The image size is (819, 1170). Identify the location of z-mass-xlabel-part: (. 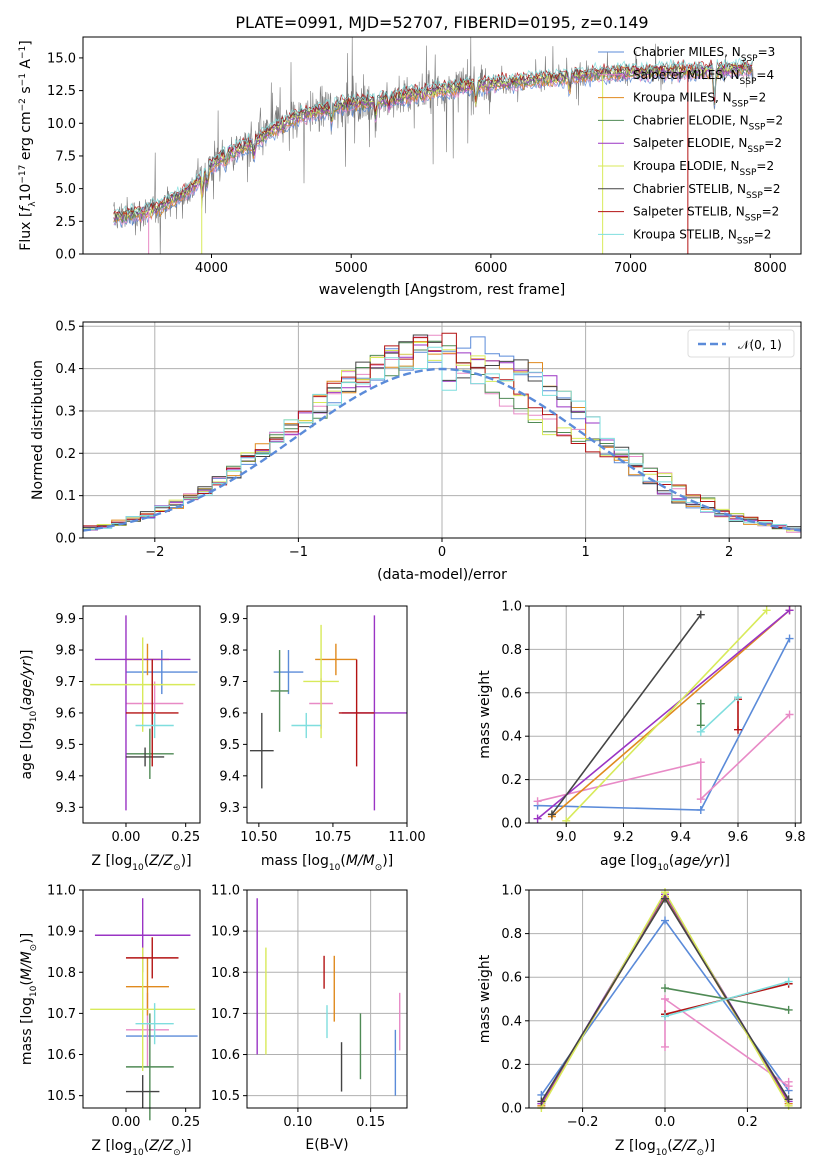
(146, 1146).